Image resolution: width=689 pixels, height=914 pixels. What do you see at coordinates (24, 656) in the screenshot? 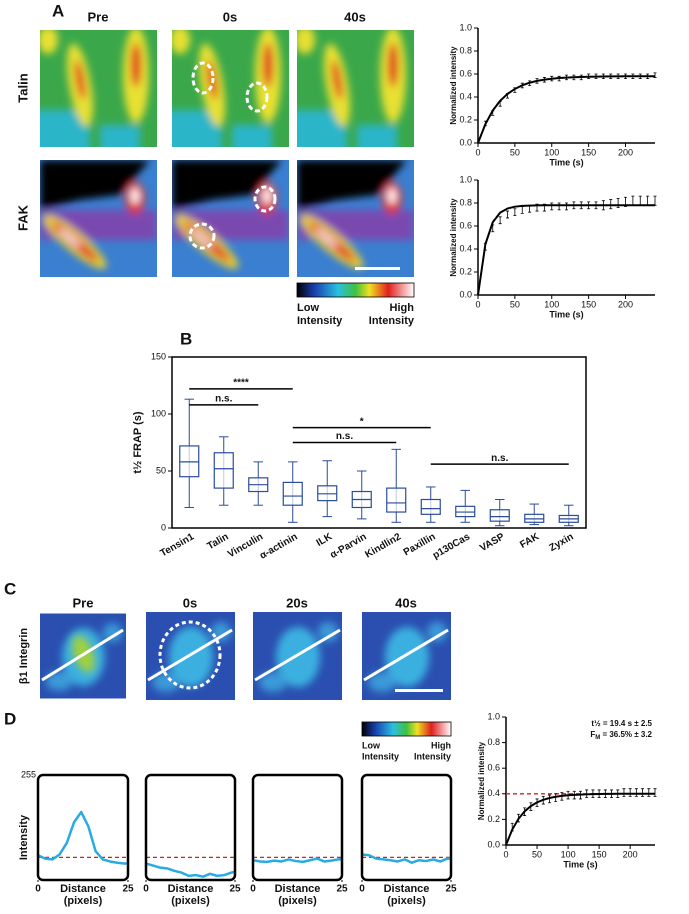
I see `row-label: β1 Integrin` at bounding box center [24, 656].